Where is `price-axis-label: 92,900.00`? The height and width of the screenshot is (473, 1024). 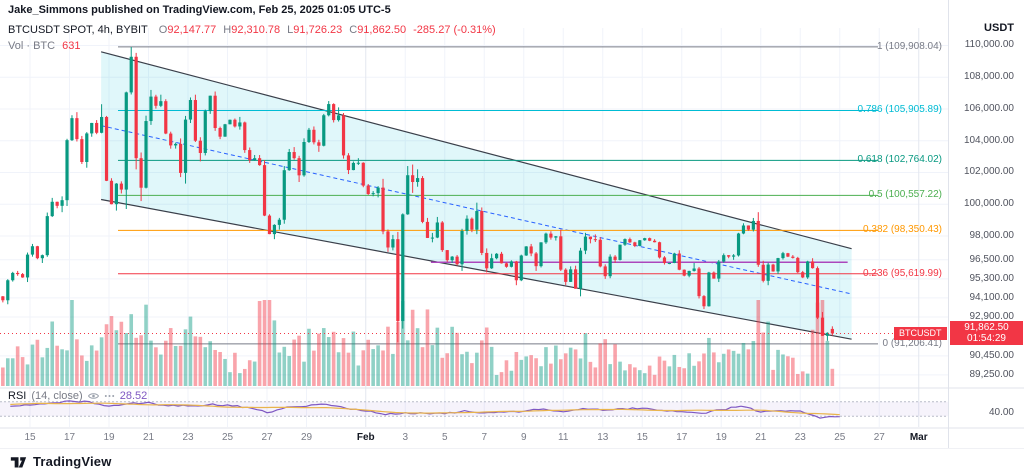 price-axis-label: 92,900.00 is located at coordinates (992, 316).